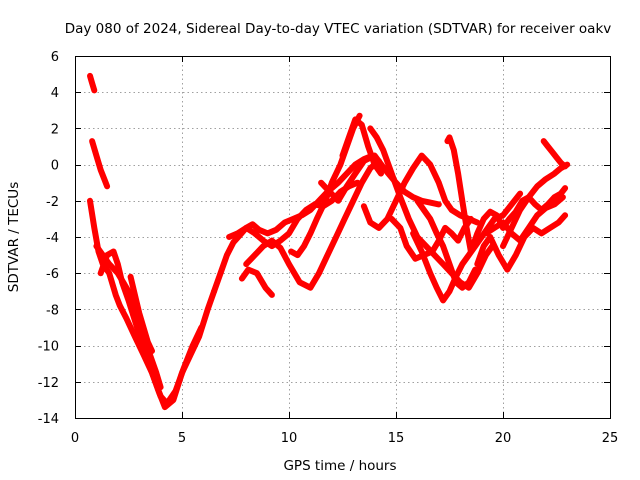 The width and height of the screenshot is (640, 480). Describe the element at coordinates (339, 466) in the screenshot. I see `x-axis-label: GPS time / hours` at that location.